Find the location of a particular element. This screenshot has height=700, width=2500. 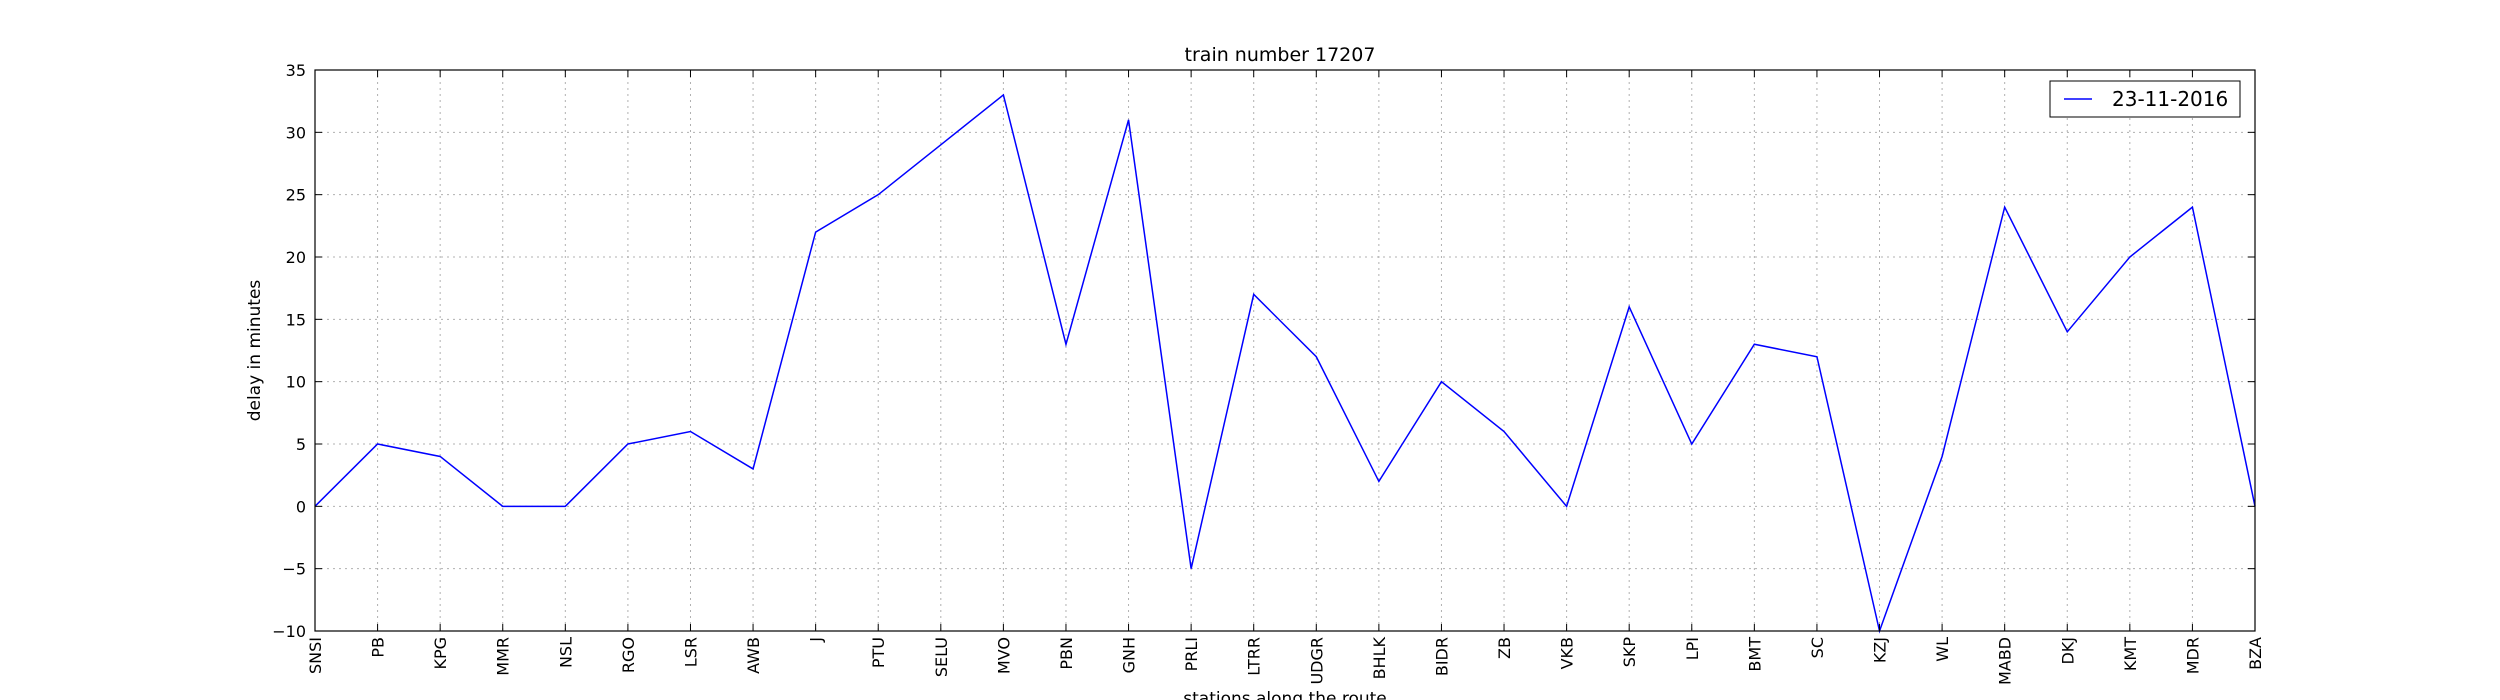

x-tick-label: PBN is located at coordinates (1066, 653).